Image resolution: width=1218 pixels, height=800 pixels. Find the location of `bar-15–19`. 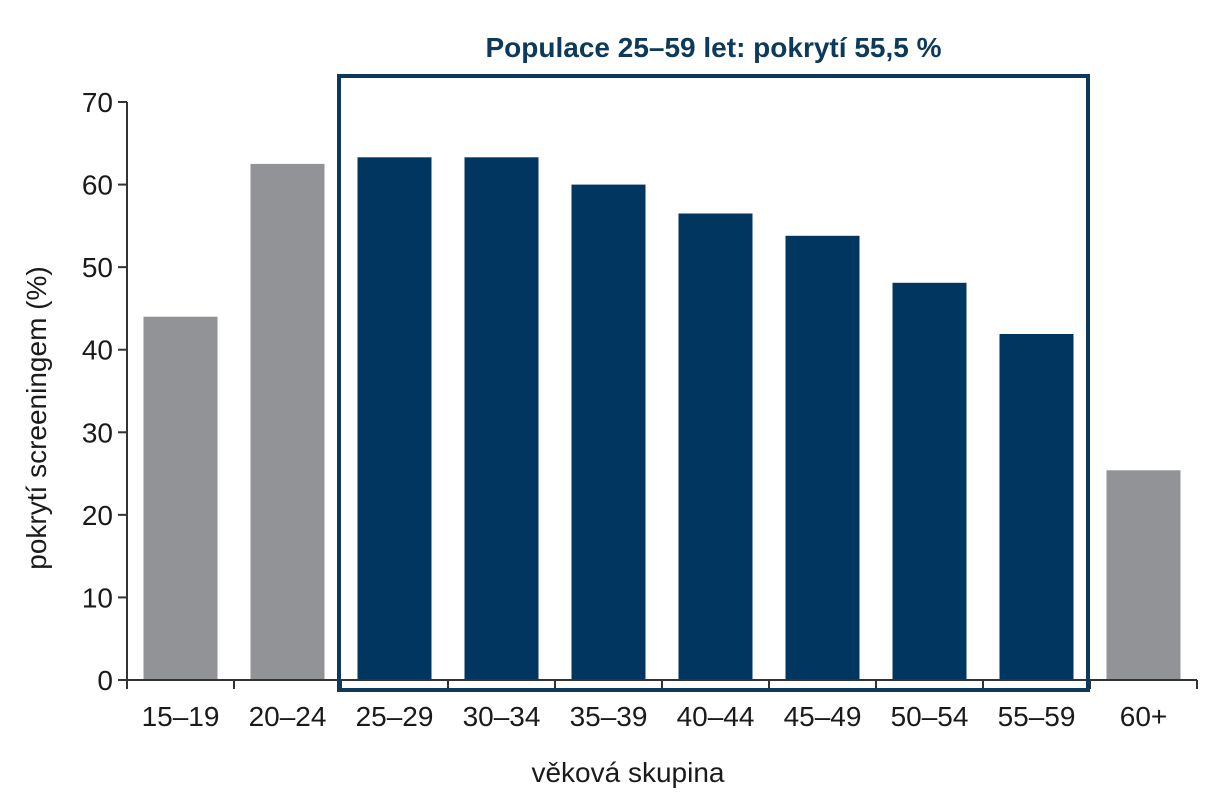

bar-15–19 is located at coordinates (180, 498).